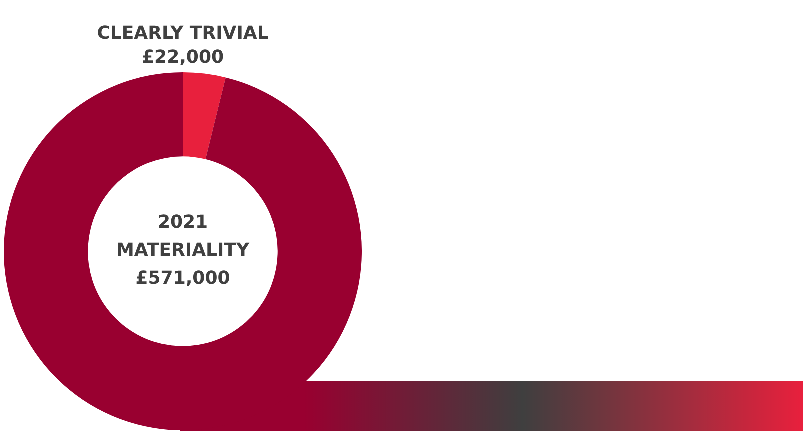 This screenshot has height=431, width=803. What do you see at coordinates (183, 57) in the screenshot?
I see `data-label: £22,000` at bounding box center [183, 57].